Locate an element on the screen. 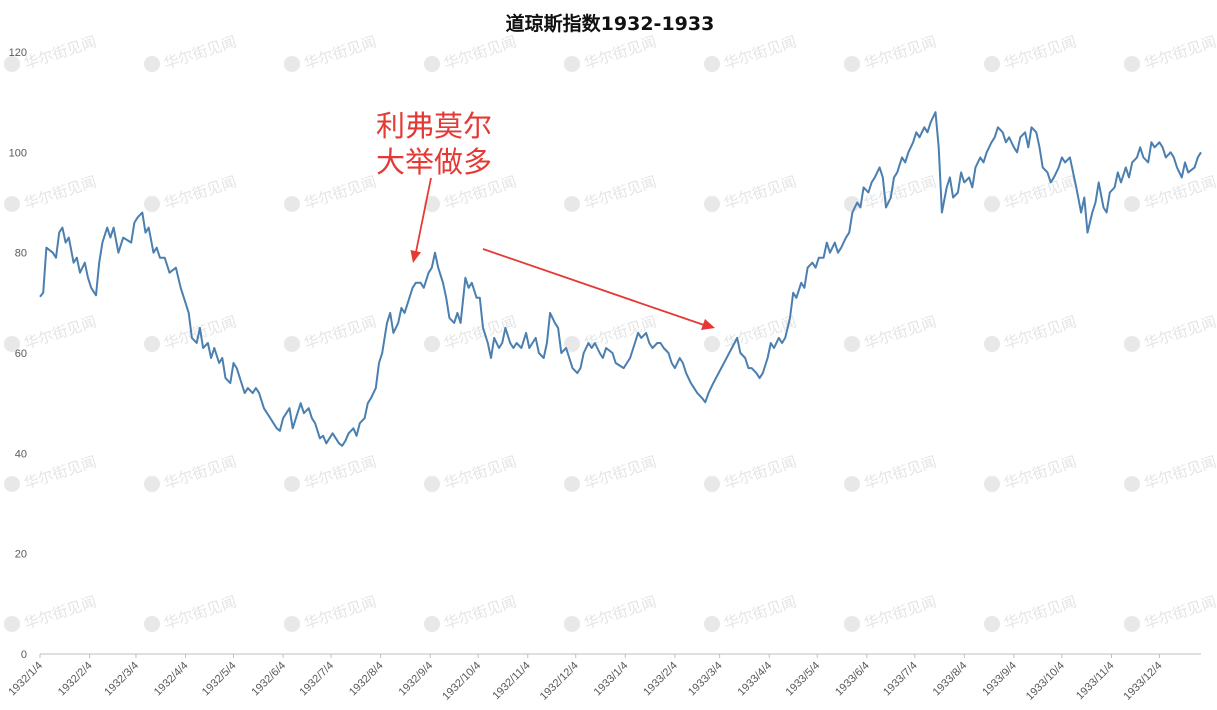 Image resolution: width=1217 pixels, height=710 pixels. watermark-16: 华尔街见闻 is located at coordinates (1031, 193).